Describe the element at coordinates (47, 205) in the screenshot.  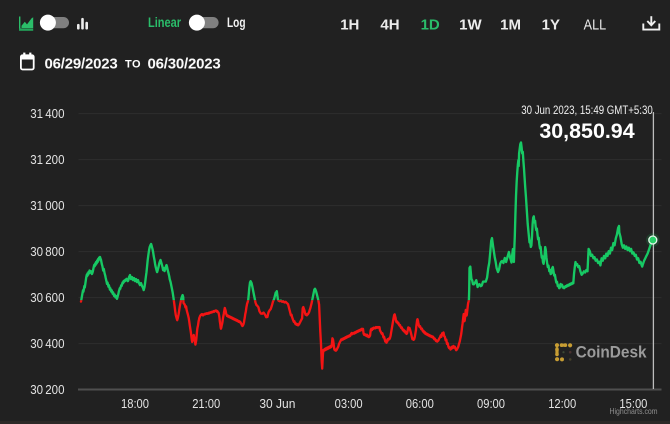
I see `svg-text: 31 000` at that location.